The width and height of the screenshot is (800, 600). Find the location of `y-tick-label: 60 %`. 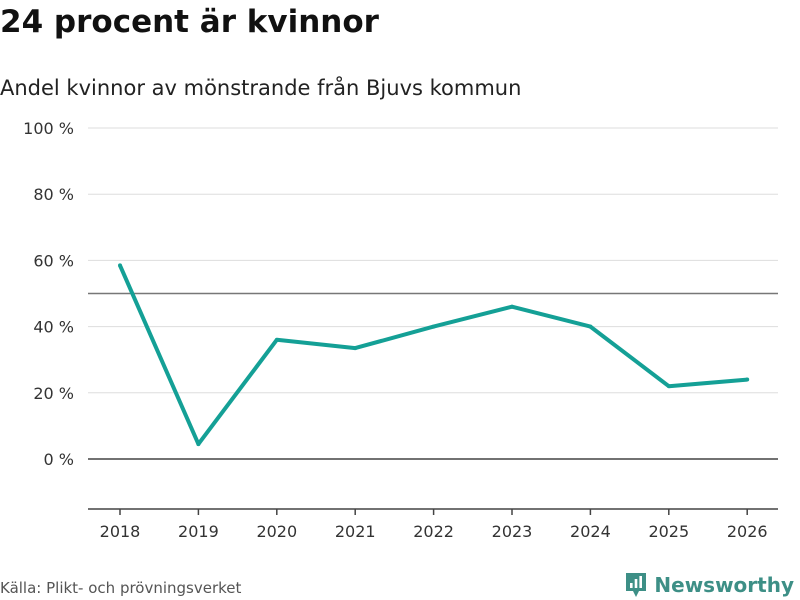

y-tick-label: 60 % is located at coordinates (53, 260).